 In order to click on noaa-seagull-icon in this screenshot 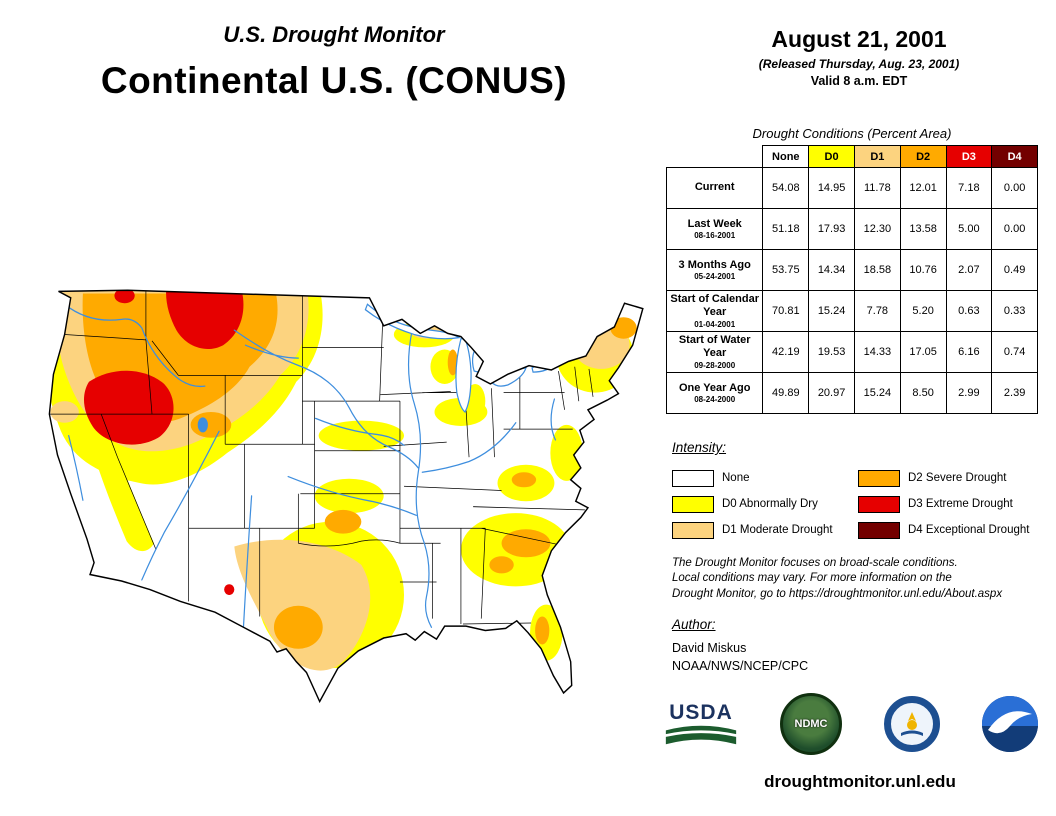, I will do `click(1010, 724)`.